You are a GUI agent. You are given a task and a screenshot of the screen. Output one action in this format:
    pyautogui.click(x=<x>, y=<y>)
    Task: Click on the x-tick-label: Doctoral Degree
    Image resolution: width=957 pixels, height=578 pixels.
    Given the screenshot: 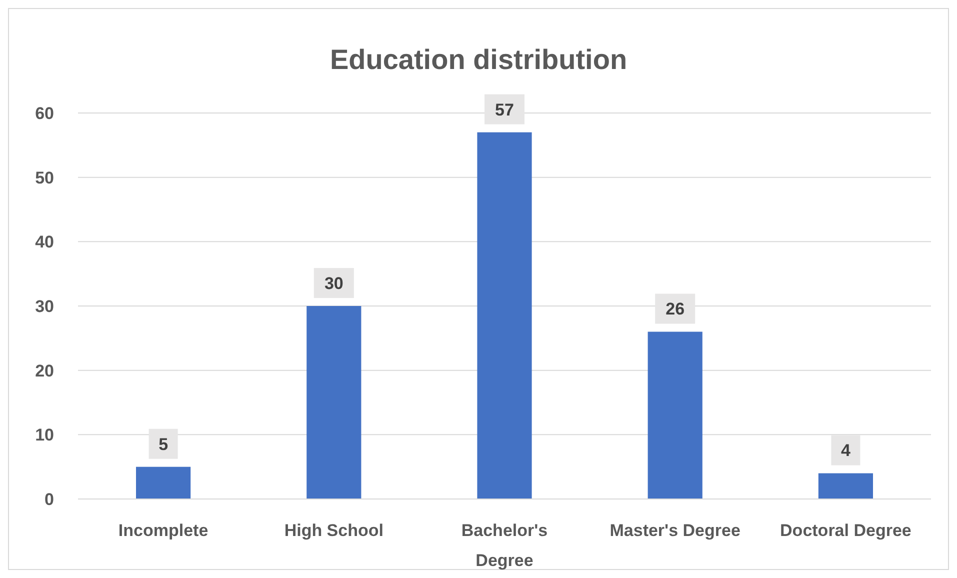 What is the action you would take?
    pyautogui.click(x=846, y=530)
    